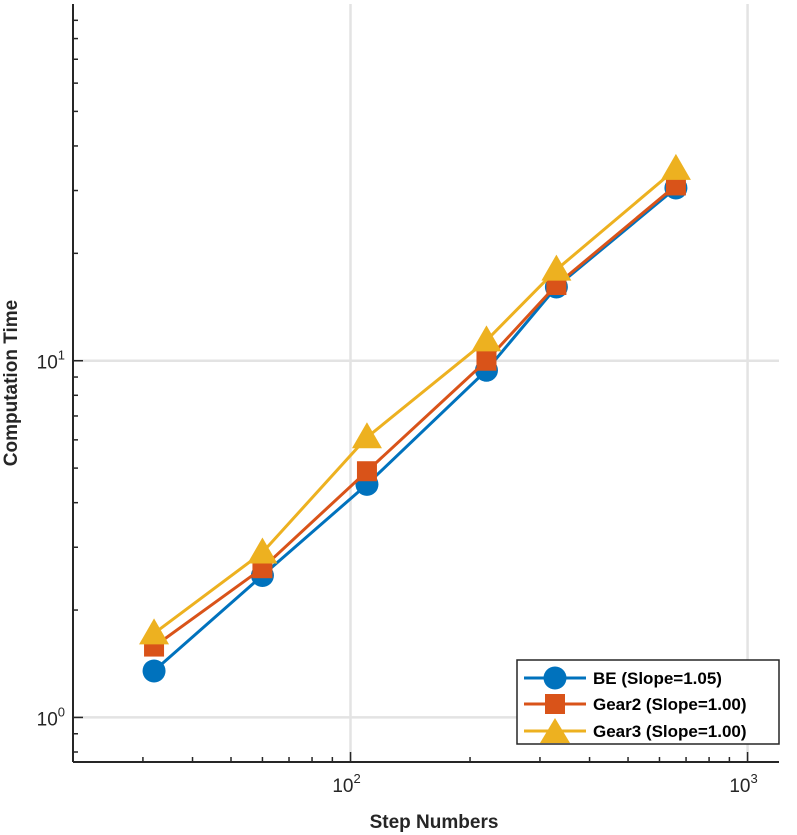 The height and width of the screenshot is (835, 797). What do you see at coordinates (51, 717) in the screenshot?
I see `y-tick-label-0: 10⁰` at bounding box center [51, 717].